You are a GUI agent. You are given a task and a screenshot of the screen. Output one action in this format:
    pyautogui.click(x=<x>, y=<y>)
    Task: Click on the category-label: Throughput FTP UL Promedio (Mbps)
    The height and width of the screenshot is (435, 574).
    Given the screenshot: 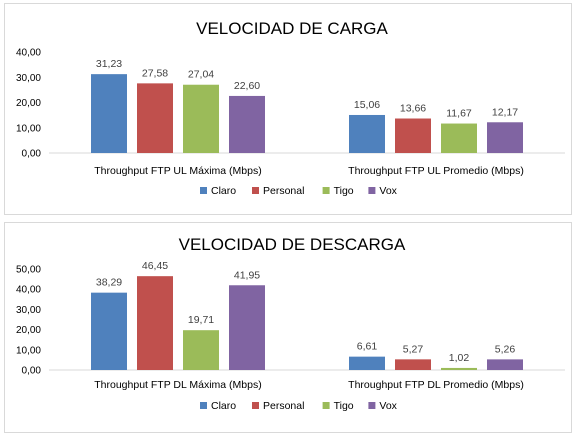 What is the action you would take?
    pyautogui.click(x=436, y=171)
    